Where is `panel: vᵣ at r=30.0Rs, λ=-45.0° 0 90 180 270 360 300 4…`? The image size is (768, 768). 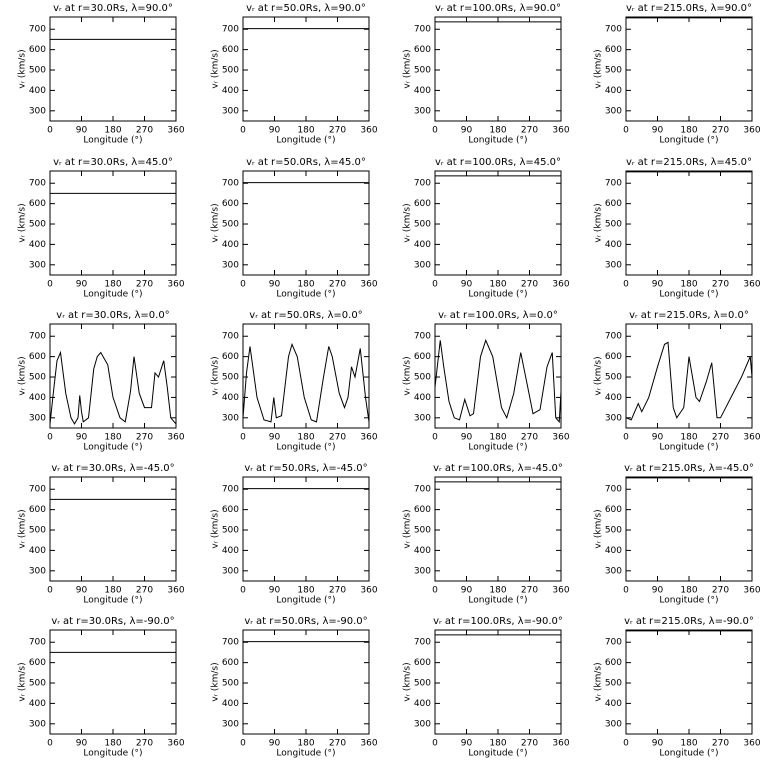 panel: vᵣ at r=30.0Rs, λ=-45.0° 0 90 180 270 360 300 4… is located at coordinates (101, 534).